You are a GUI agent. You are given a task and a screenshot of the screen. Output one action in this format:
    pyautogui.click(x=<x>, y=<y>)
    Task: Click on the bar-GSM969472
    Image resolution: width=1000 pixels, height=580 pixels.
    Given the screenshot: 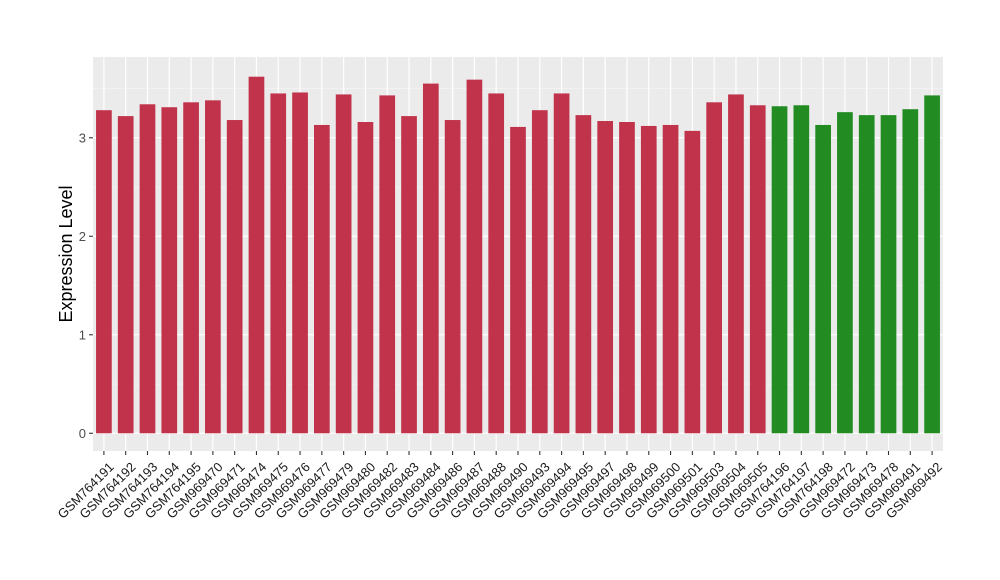 What is the action you would take?
    pyautogui.click(x=845, y=273)
    